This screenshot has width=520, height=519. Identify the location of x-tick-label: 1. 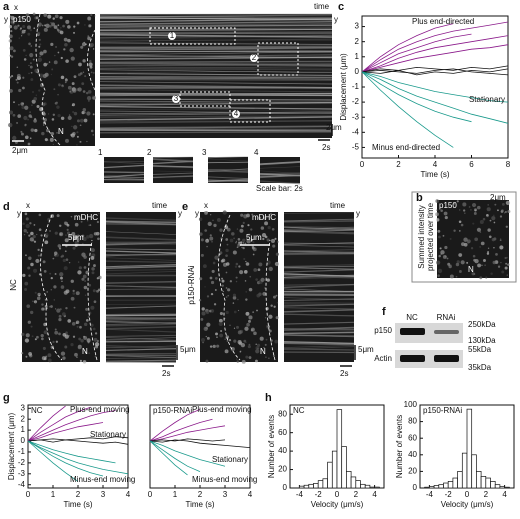
(53, 494).